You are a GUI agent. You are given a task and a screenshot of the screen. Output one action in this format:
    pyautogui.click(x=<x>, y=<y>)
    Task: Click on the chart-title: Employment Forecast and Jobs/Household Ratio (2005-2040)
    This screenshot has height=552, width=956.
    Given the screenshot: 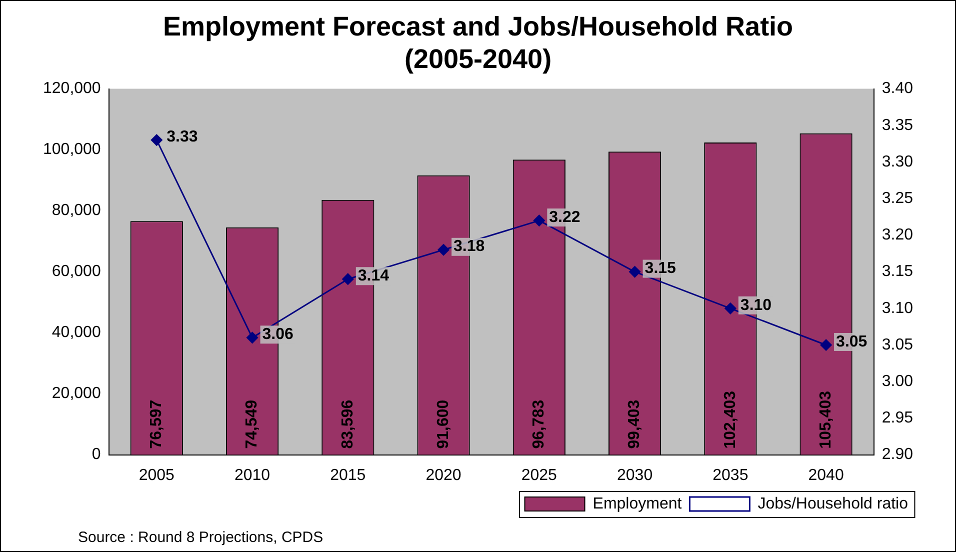 What is the action you would take?
    pyautogui.click(x=478, y=43)
    